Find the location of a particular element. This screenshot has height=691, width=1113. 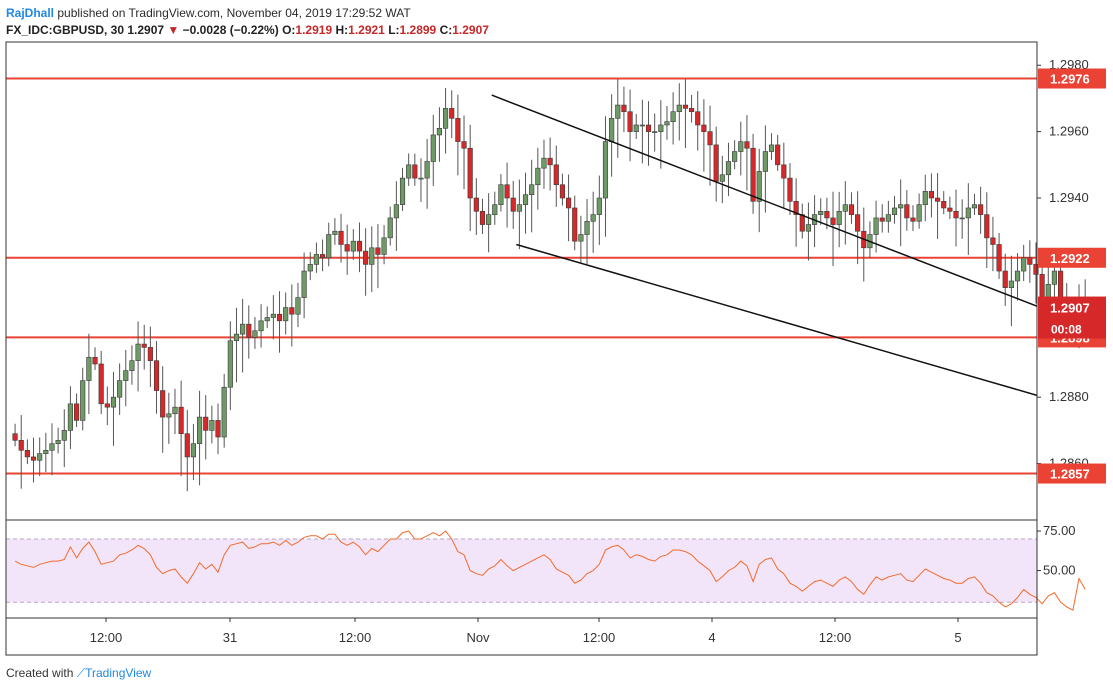

rsi-tick-label: 50.00 is located at coordinates (1059, 570).